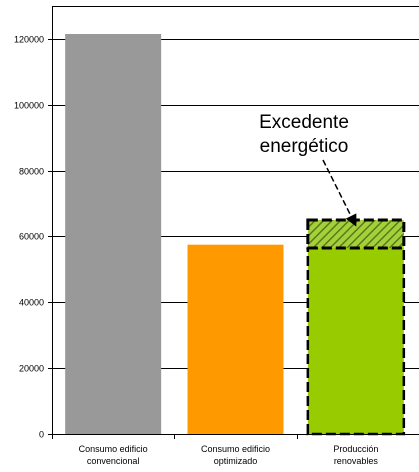 This screenshot has height=472, width=419. I want to click on surplus-bar-segment, so click(356, 234).